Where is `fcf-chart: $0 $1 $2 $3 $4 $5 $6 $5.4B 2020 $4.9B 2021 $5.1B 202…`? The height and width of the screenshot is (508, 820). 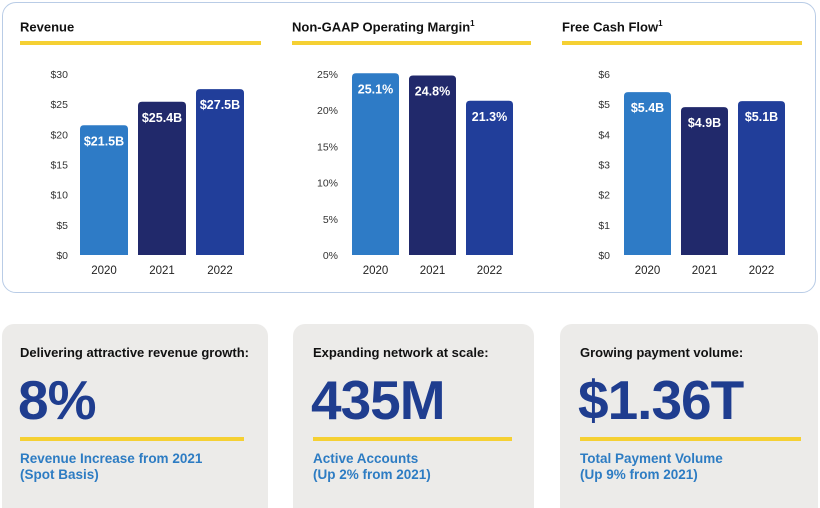 fcf-chart: $0 $1 $2 $3 $4 $5 $6 $5.4B 2020 $4.9B 2021 $5.1B 202… is located at coordinates (691, 173).